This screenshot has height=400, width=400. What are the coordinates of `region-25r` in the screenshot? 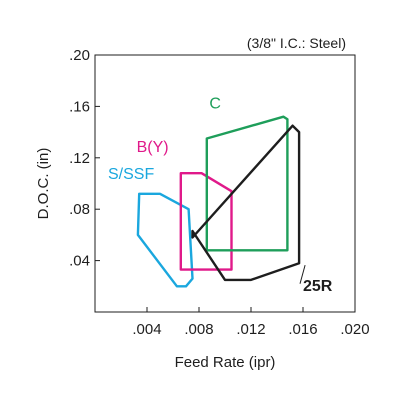 It's located at (246, 203).